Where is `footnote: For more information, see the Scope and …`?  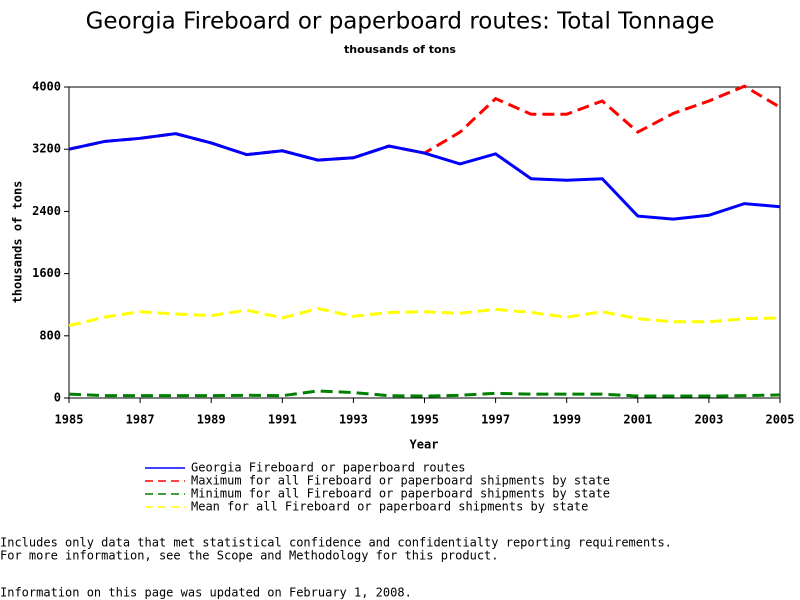 footnote: For more information, see the Scope and … is located at coordinates (249, 556).